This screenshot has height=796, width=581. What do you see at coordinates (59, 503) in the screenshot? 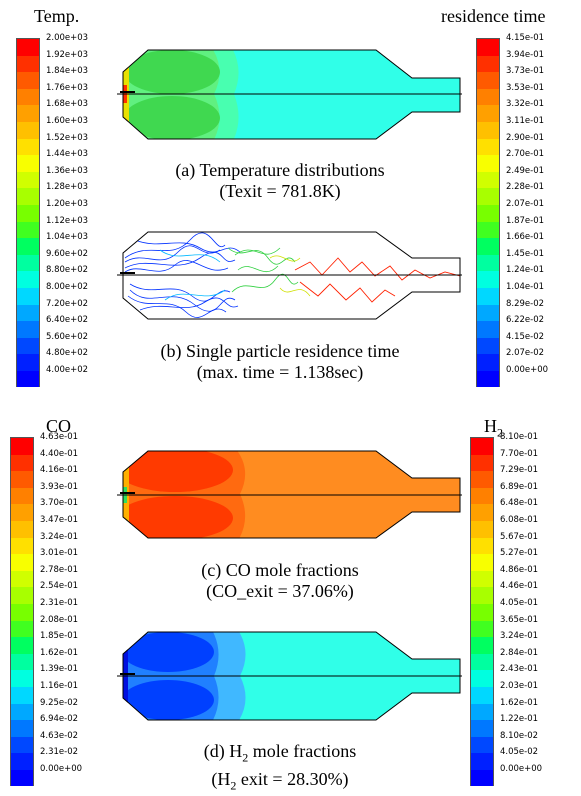
I see `colorbar-label: 3.70e-01` at bounding box center [59, 503].